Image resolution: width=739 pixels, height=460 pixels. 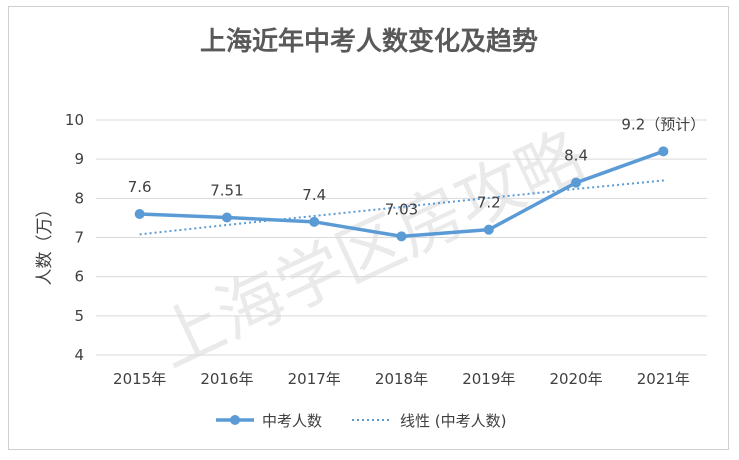 I want to click on y-axis-ticks: 4 5 6 7 8 9 10, so click(x=74, y=237).